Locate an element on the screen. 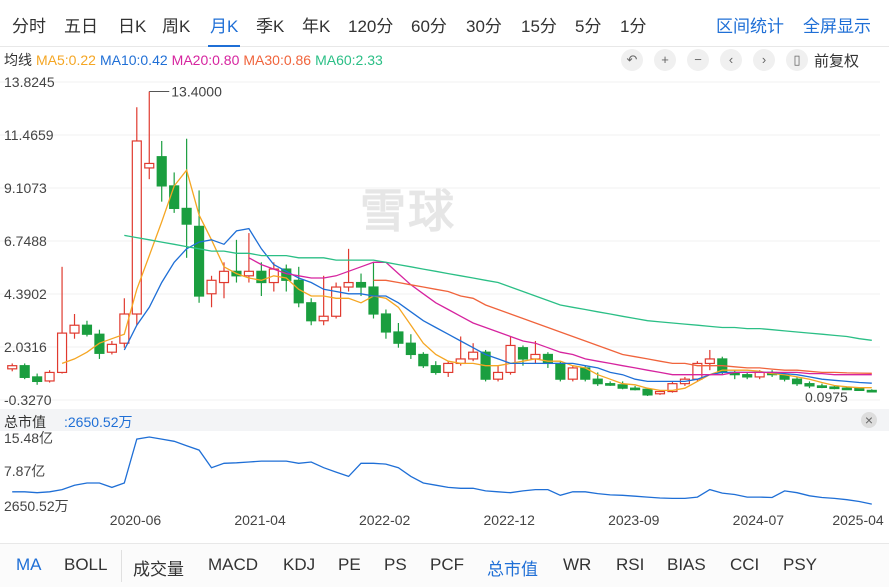 The width and height of the screenshot is (889, 587). indicator-value: :2650.52万 is located at coordinates (98, 422).